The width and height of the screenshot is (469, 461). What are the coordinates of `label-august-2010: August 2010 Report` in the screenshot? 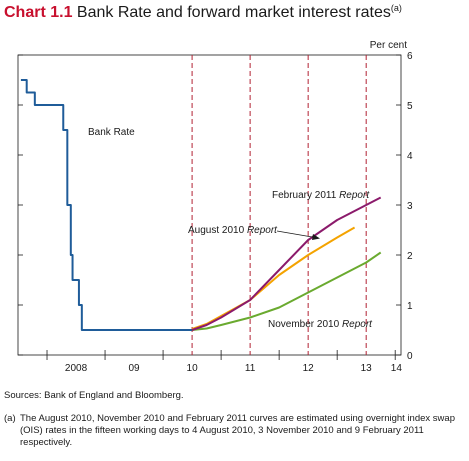 It's located at (233, 230).